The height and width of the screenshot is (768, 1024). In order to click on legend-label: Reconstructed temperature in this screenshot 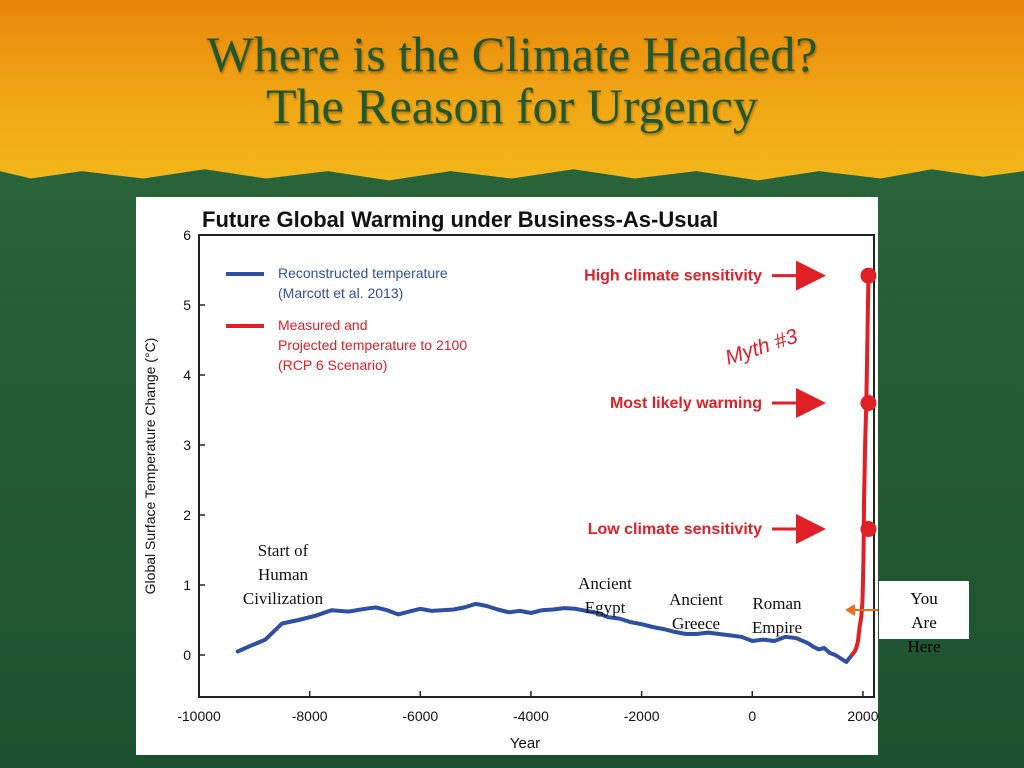, I will do `click(363, 273)`.